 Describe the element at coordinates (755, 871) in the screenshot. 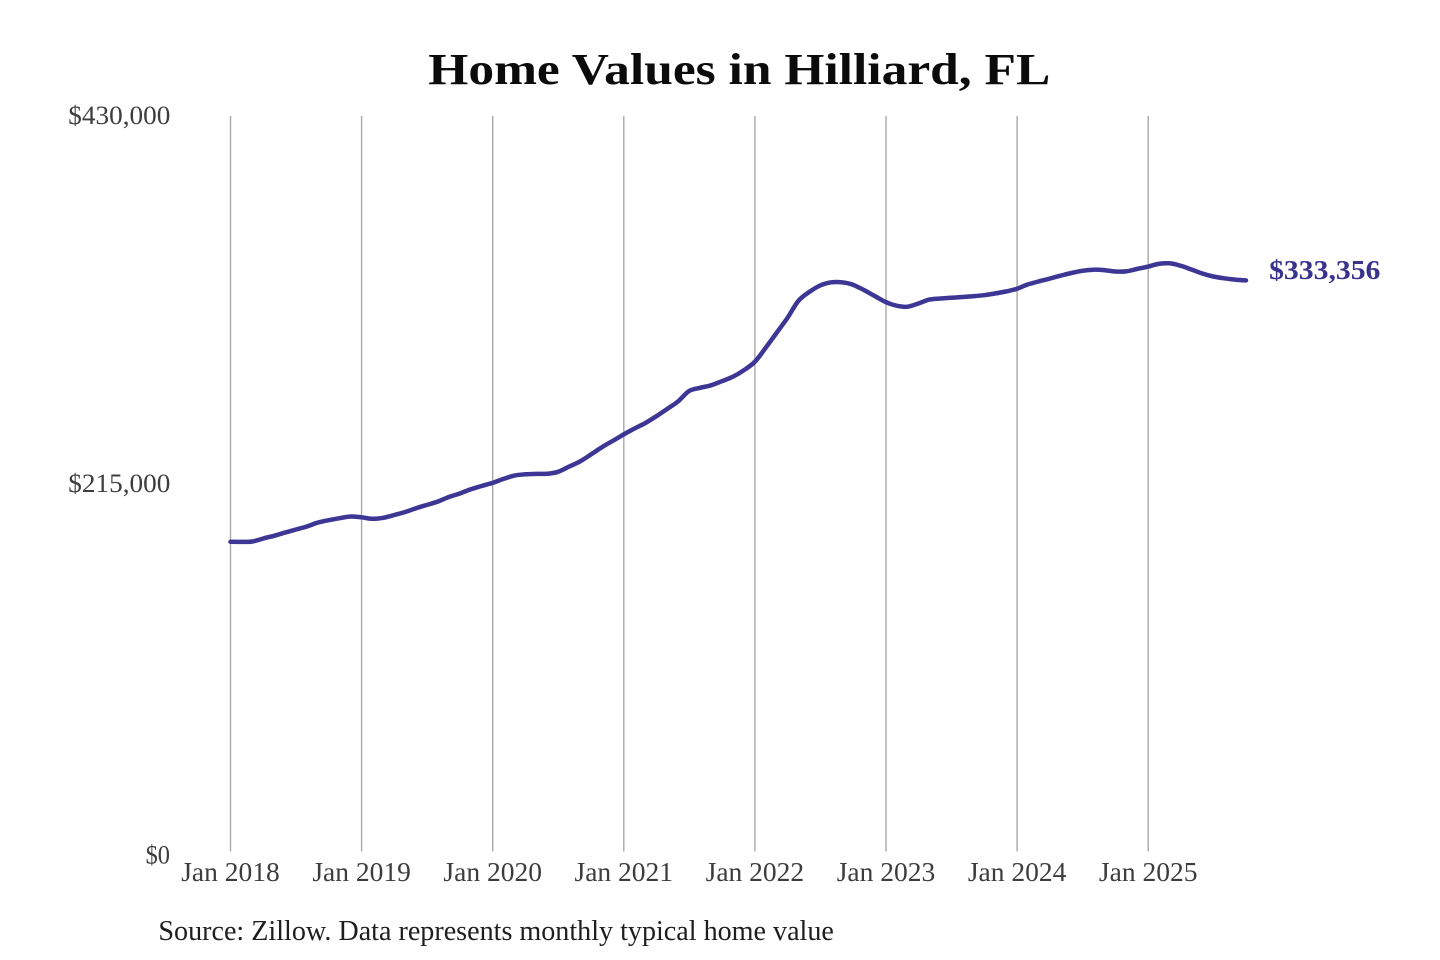

I see `svg-text: Jan 2022` at that location.